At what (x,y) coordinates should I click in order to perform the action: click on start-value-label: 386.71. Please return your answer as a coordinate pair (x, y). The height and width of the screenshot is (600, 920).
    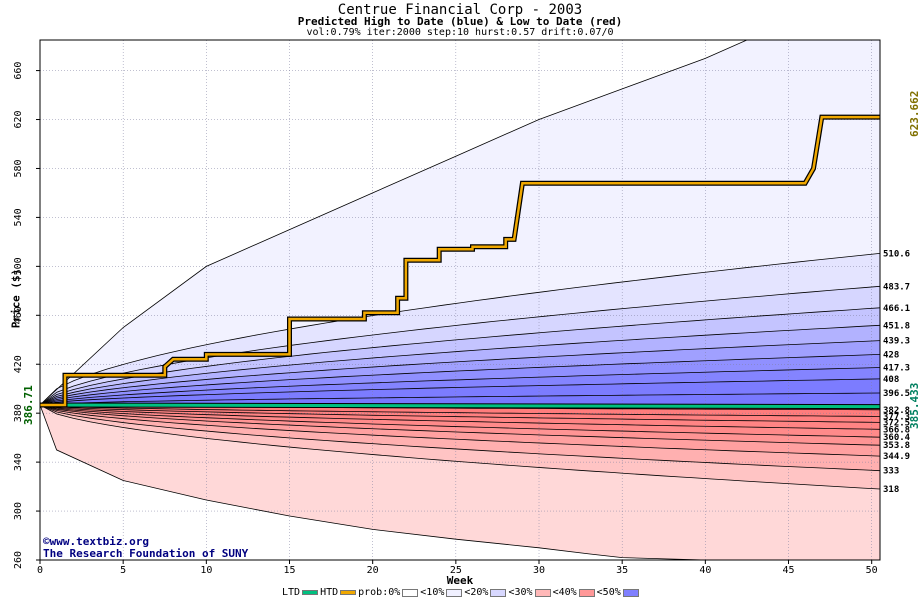
    Looking at the image, I should click on (28, 405).